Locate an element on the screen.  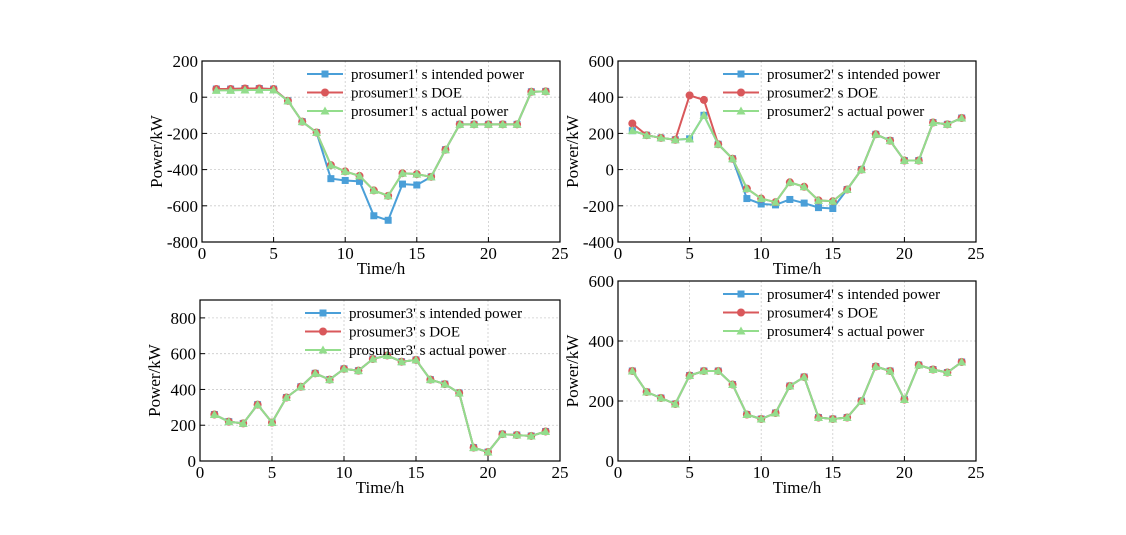
legend-label: prosumer2' s DOE is located at coordinates (822, 94).